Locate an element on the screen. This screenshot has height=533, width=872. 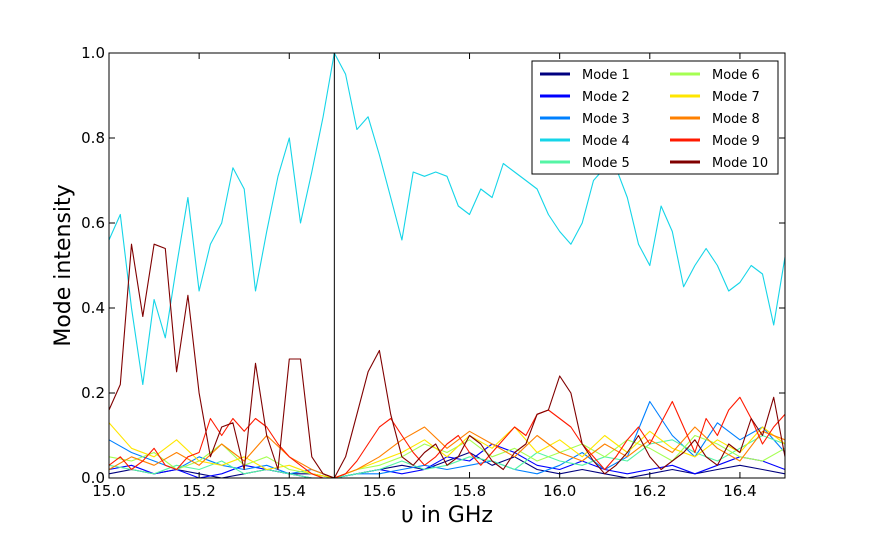
legend-label: Mode 6 is located at coordinates (736, 75).